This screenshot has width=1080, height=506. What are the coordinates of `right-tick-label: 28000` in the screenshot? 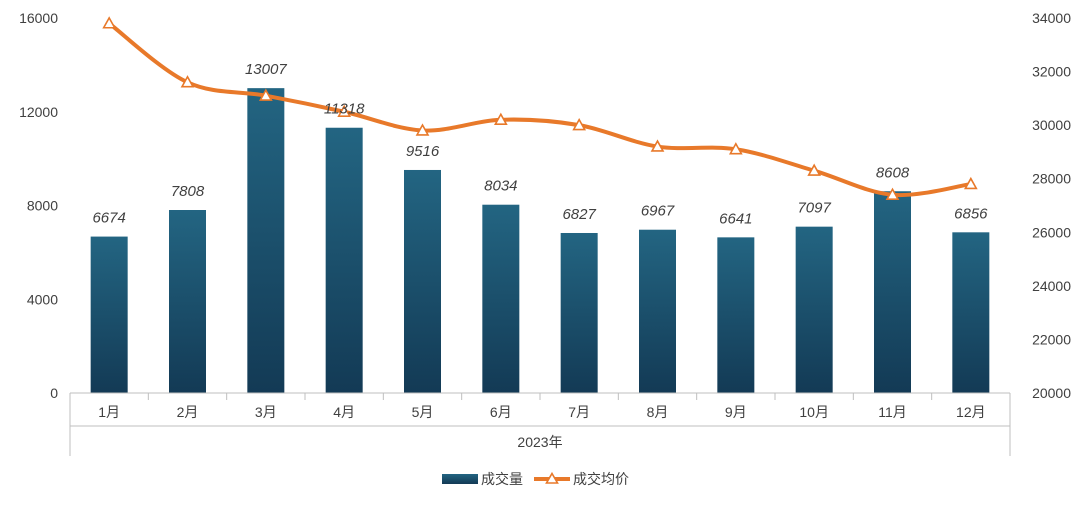 It's located at (1051, 179).